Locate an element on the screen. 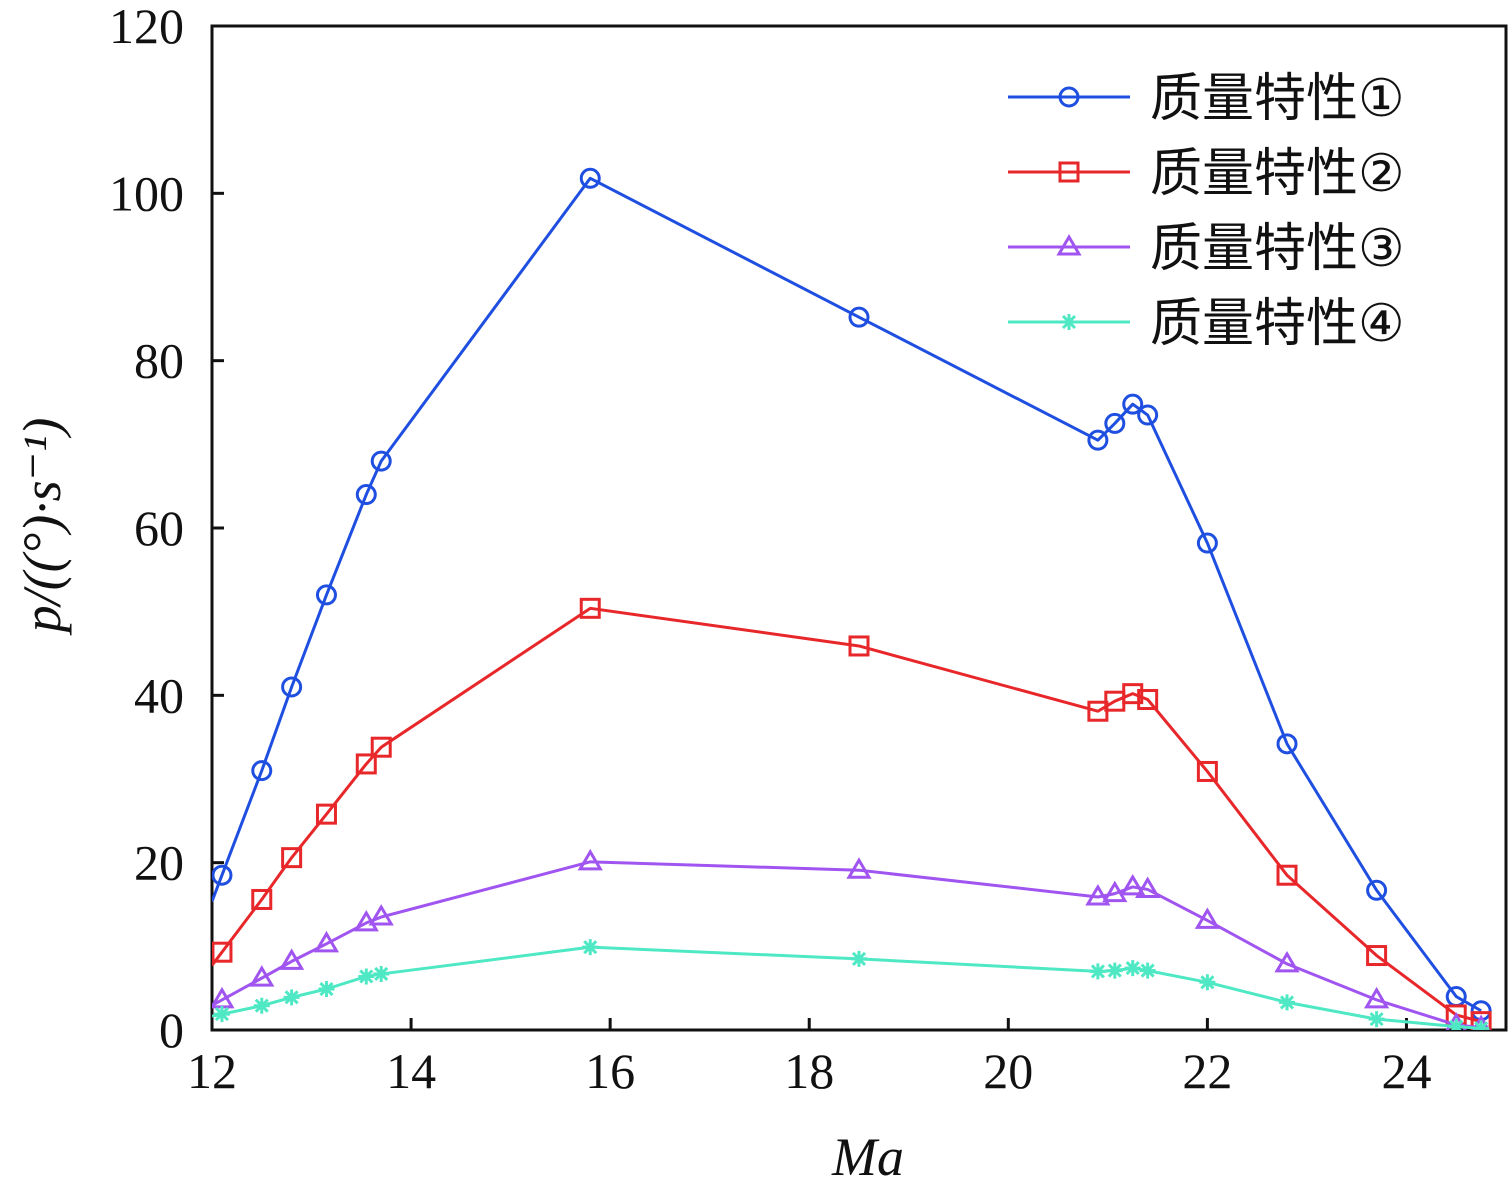 This screenshot has height=1184, width=1512. x-tick-label: 18 is located at coordinates (809, 1071).